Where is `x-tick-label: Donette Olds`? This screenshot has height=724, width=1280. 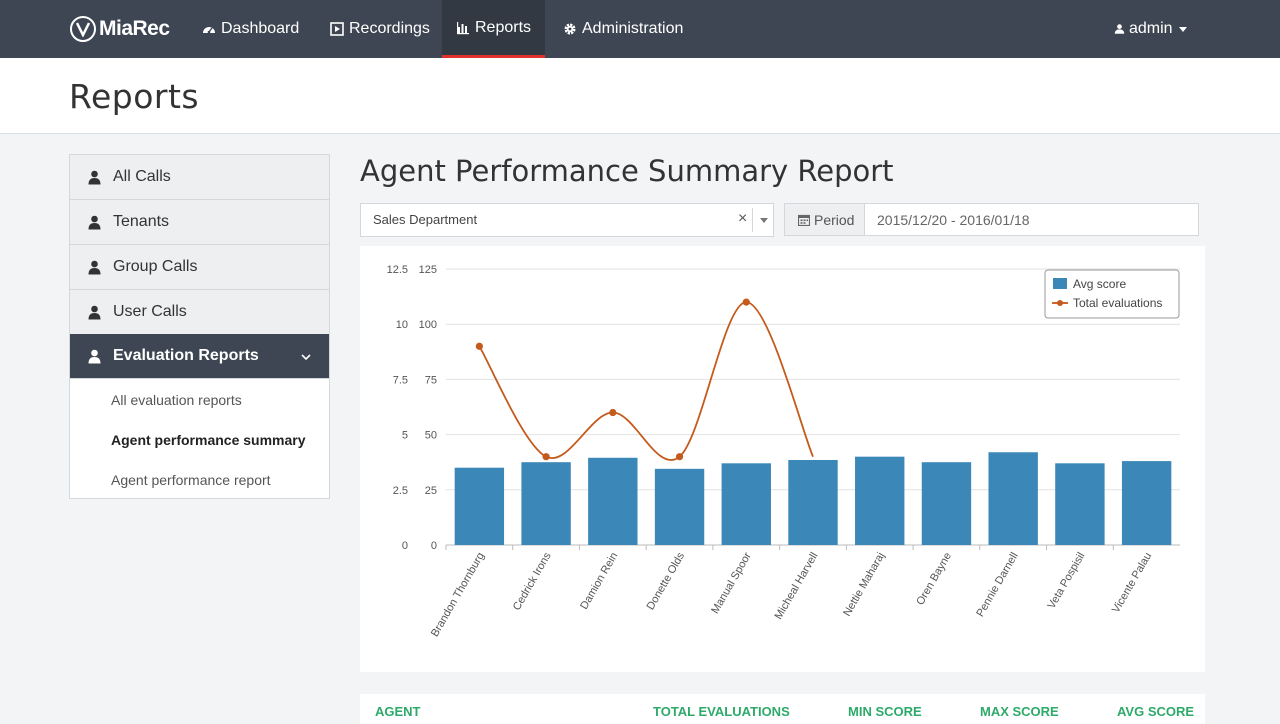 x-tick-label: Donette Olds is located at coordinates (666, 581).